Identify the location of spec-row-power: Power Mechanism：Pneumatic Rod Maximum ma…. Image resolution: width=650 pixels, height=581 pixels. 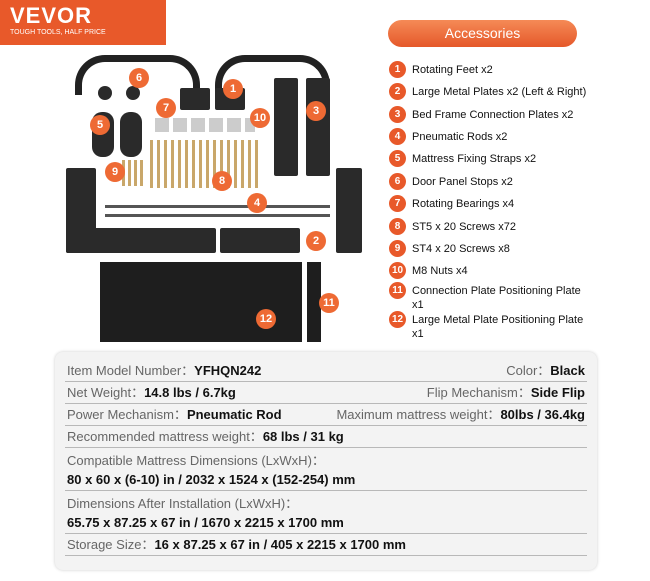
(326, 415).